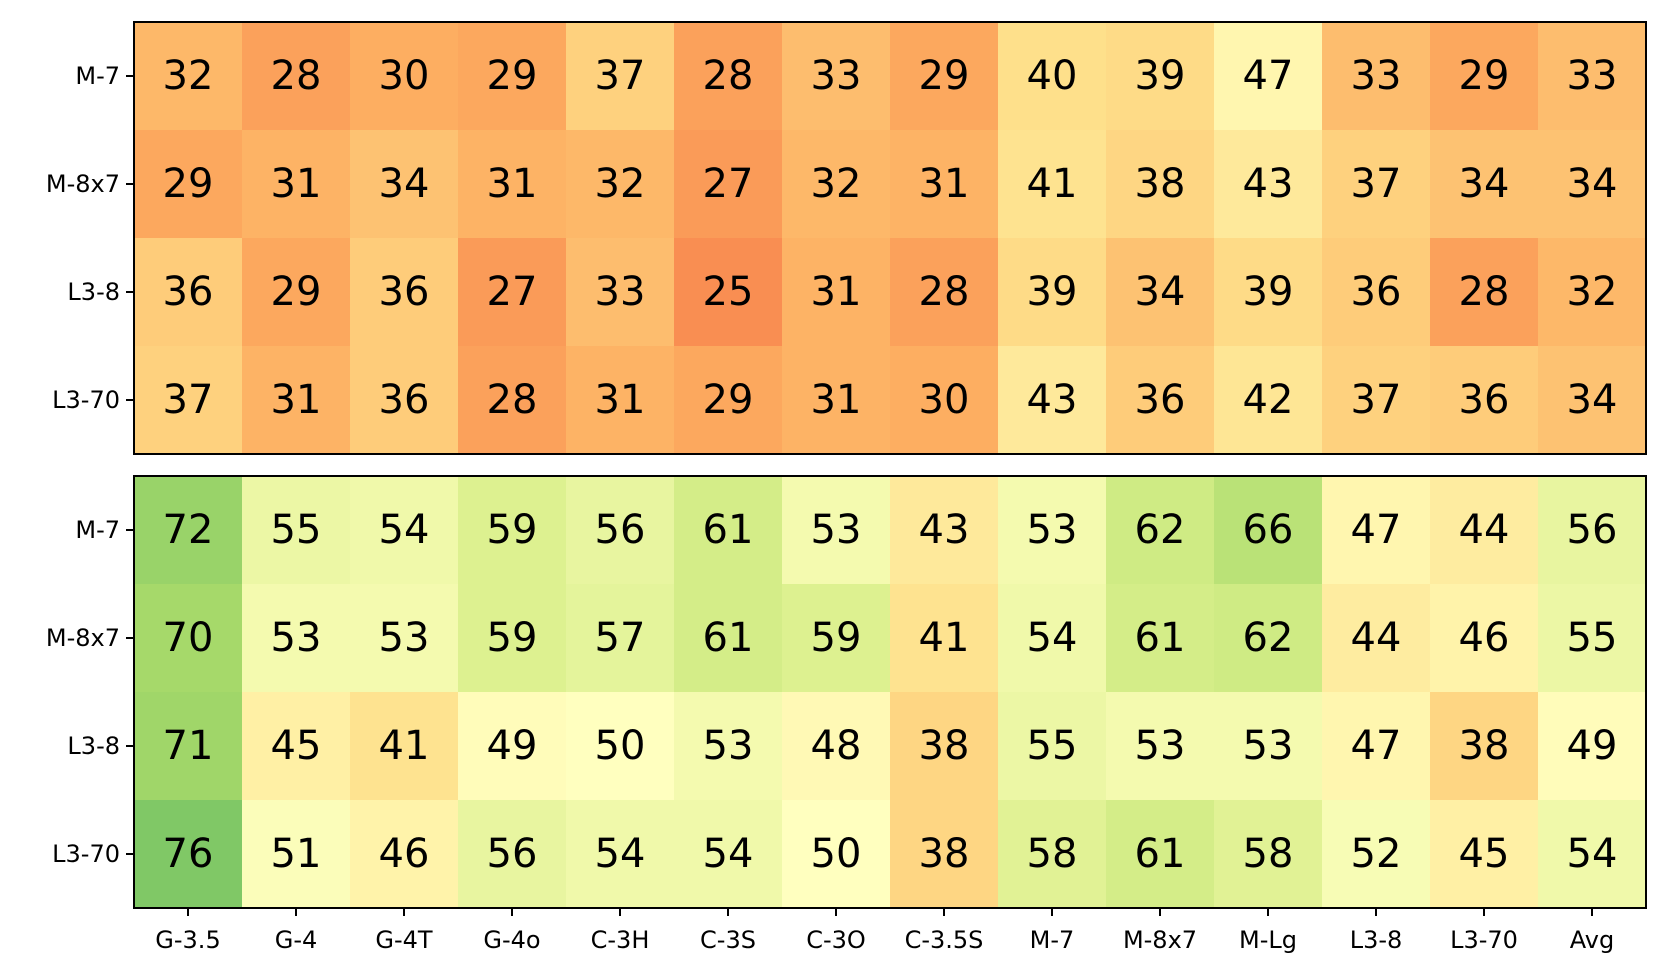 This screenshot has width=1662, height=978. Describe the element at coordinates (188, 854) in the screenshot. I see `cell-value-label: 76` at that location.